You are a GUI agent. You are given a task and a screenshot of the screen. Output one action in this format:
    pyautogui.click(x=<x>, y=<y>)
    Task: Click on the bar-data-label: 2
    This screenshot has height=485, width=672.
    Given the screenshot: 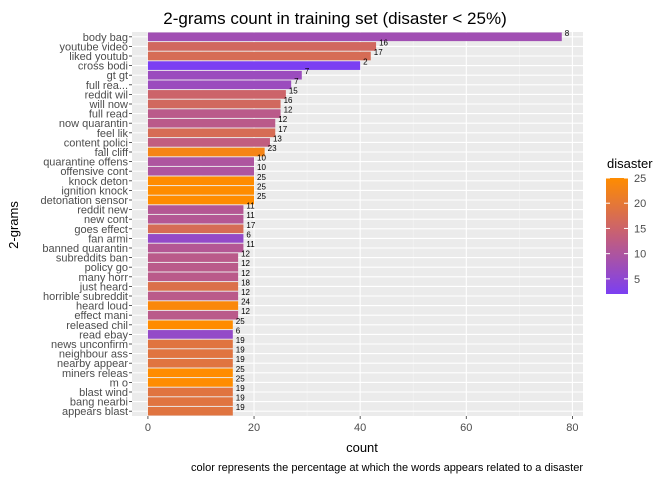 What is the action you would take?
    pyautogui.click(x=365, y=62)
    